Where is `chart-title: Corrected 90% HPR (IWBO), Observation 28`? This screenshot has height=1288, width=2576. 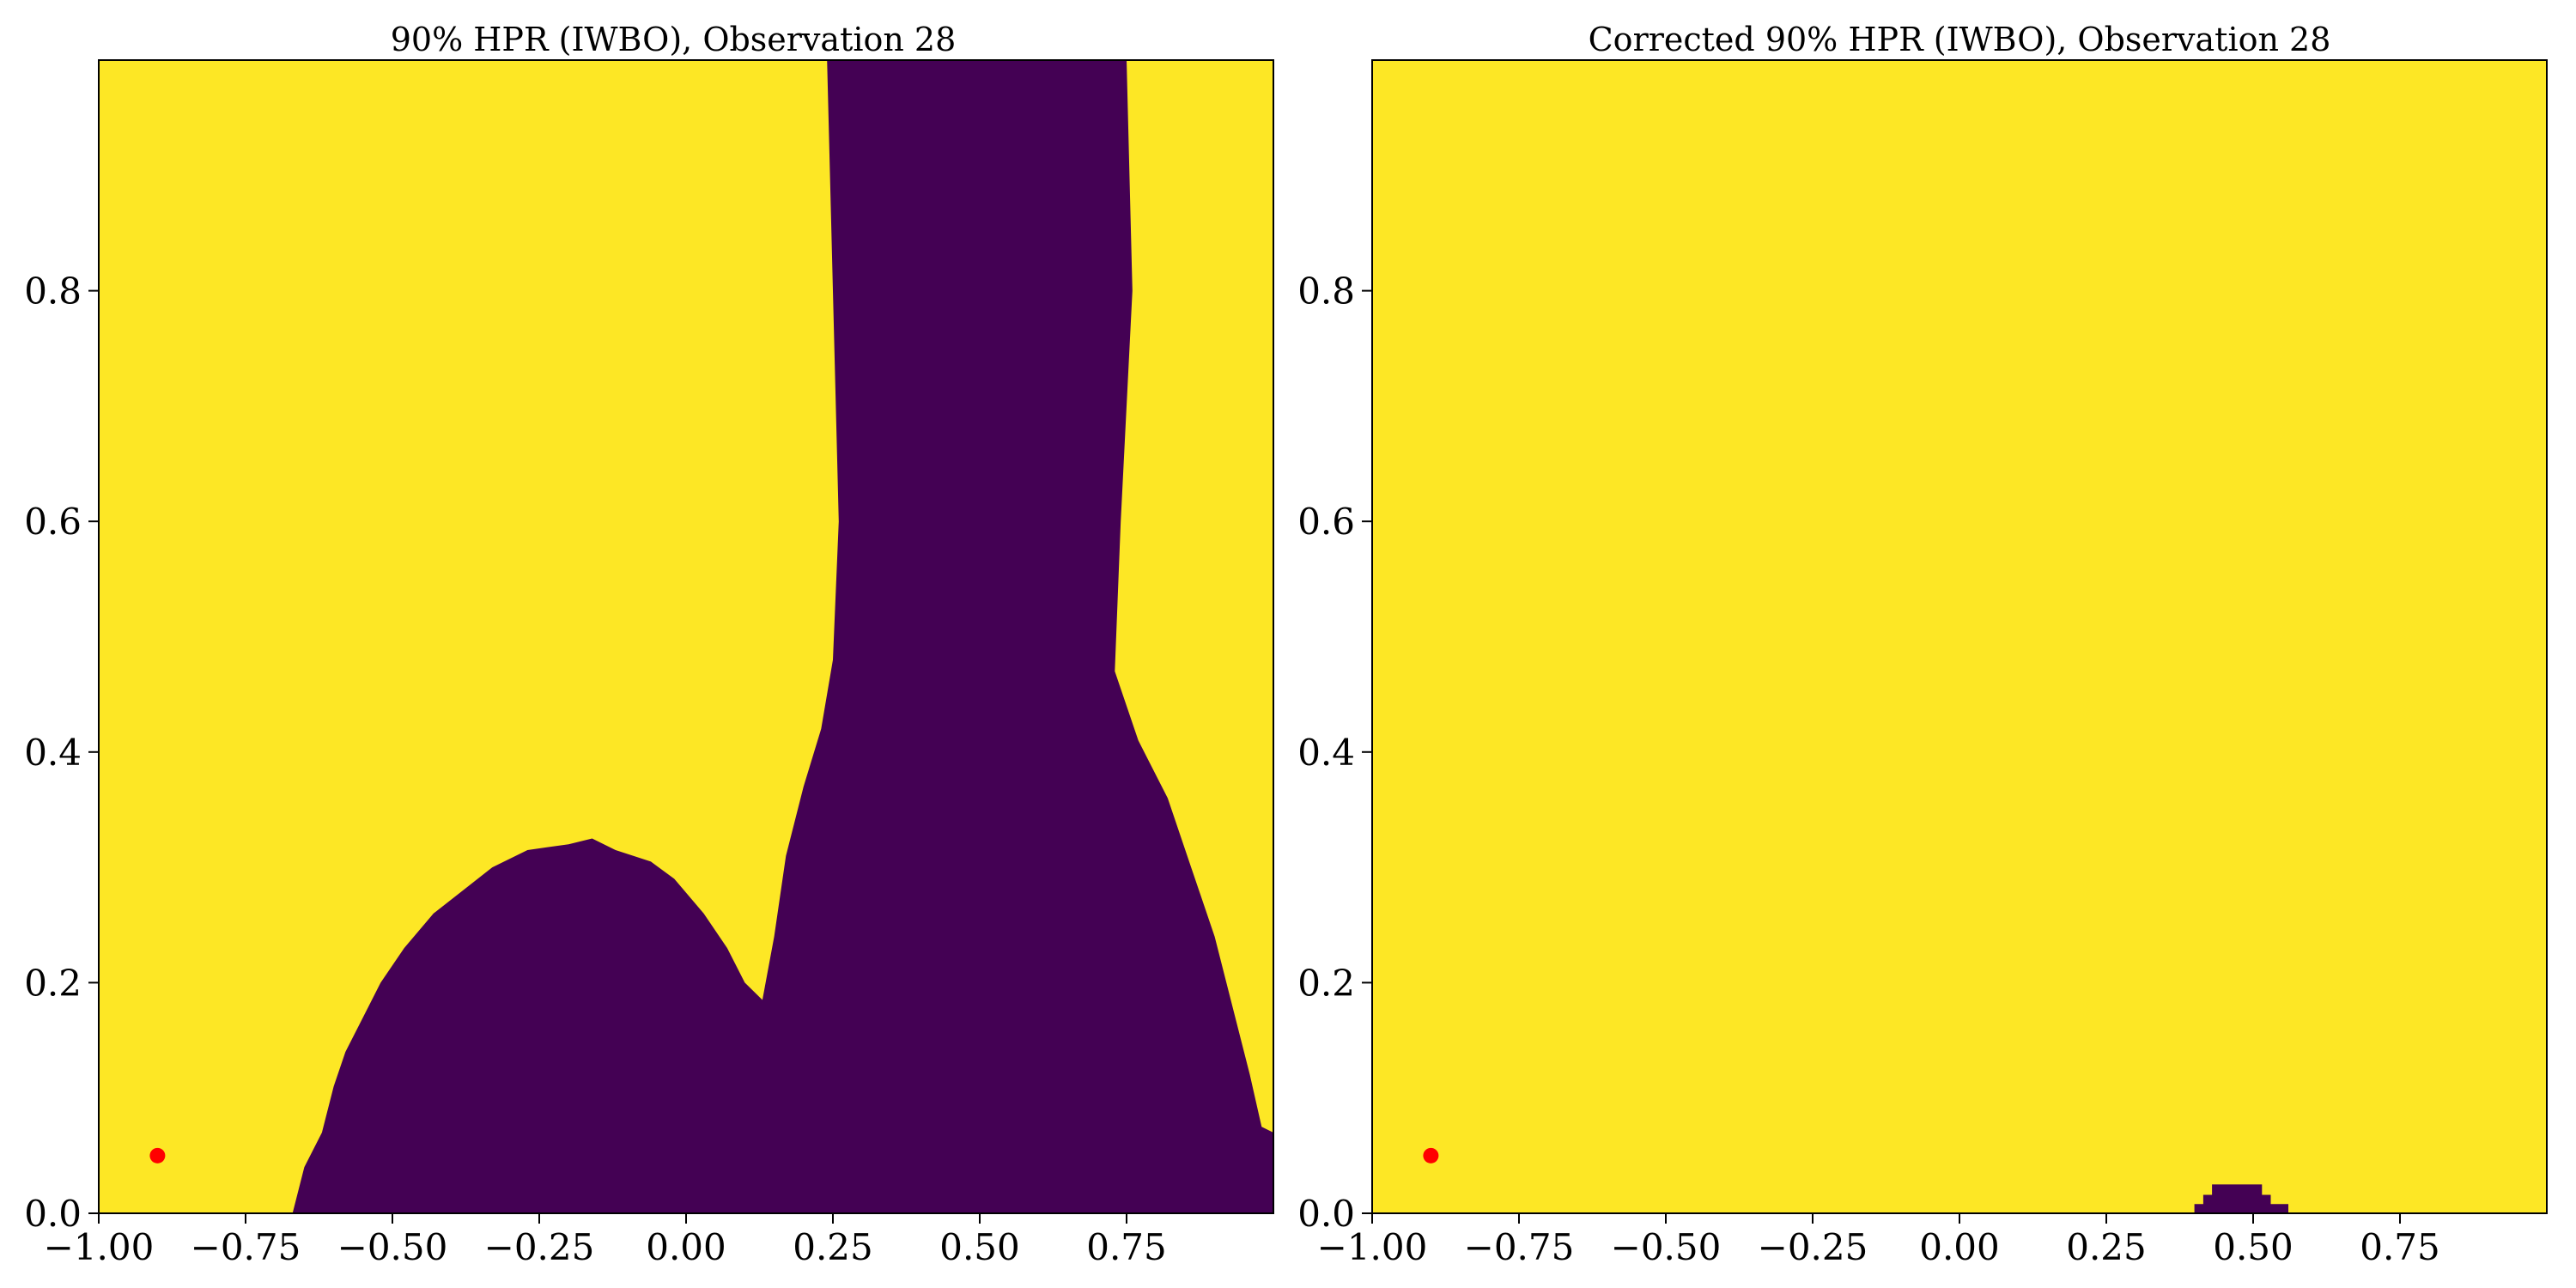
chart-title: Corrected 90% HPR (IWBO), Observation 28 is located at coordinates (1960, 40).